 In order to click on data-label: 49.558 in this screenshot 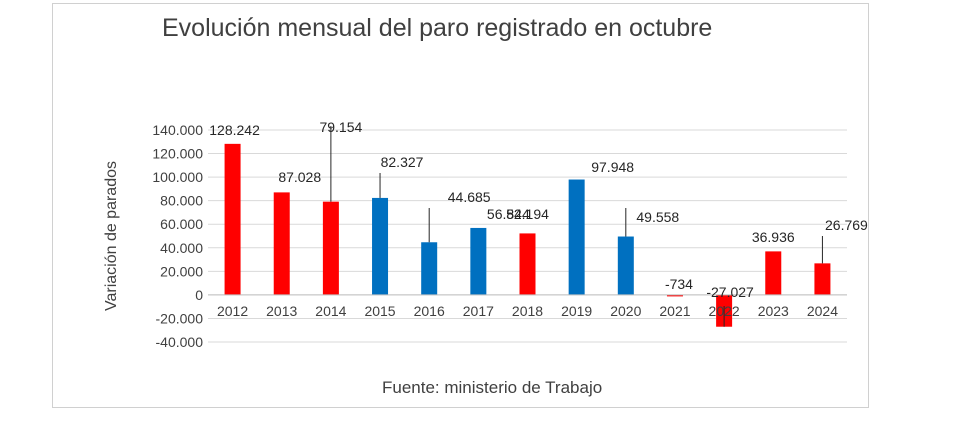, I will do `click(657, 217)`.